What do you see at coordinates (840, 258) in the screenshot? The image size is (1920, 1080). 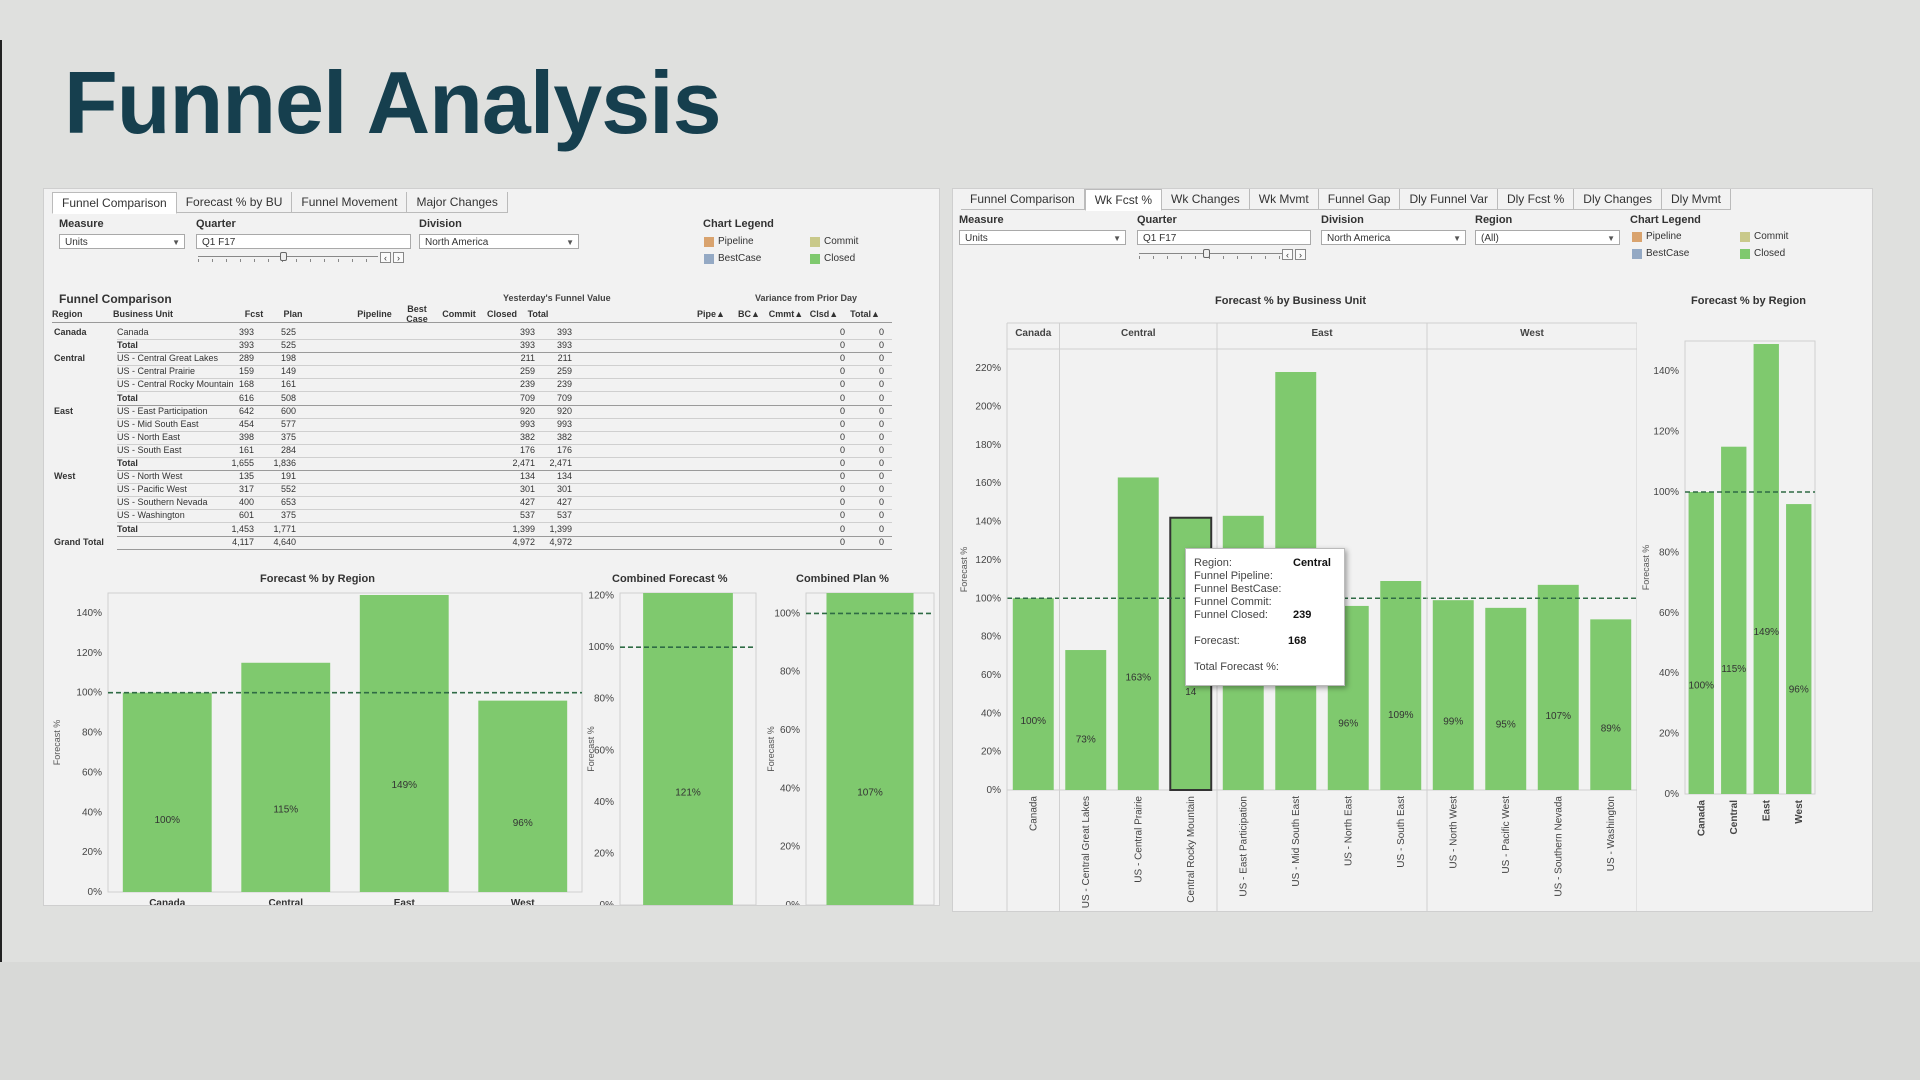 I see `legend-label: Closed` at bounding box center [840, 258].